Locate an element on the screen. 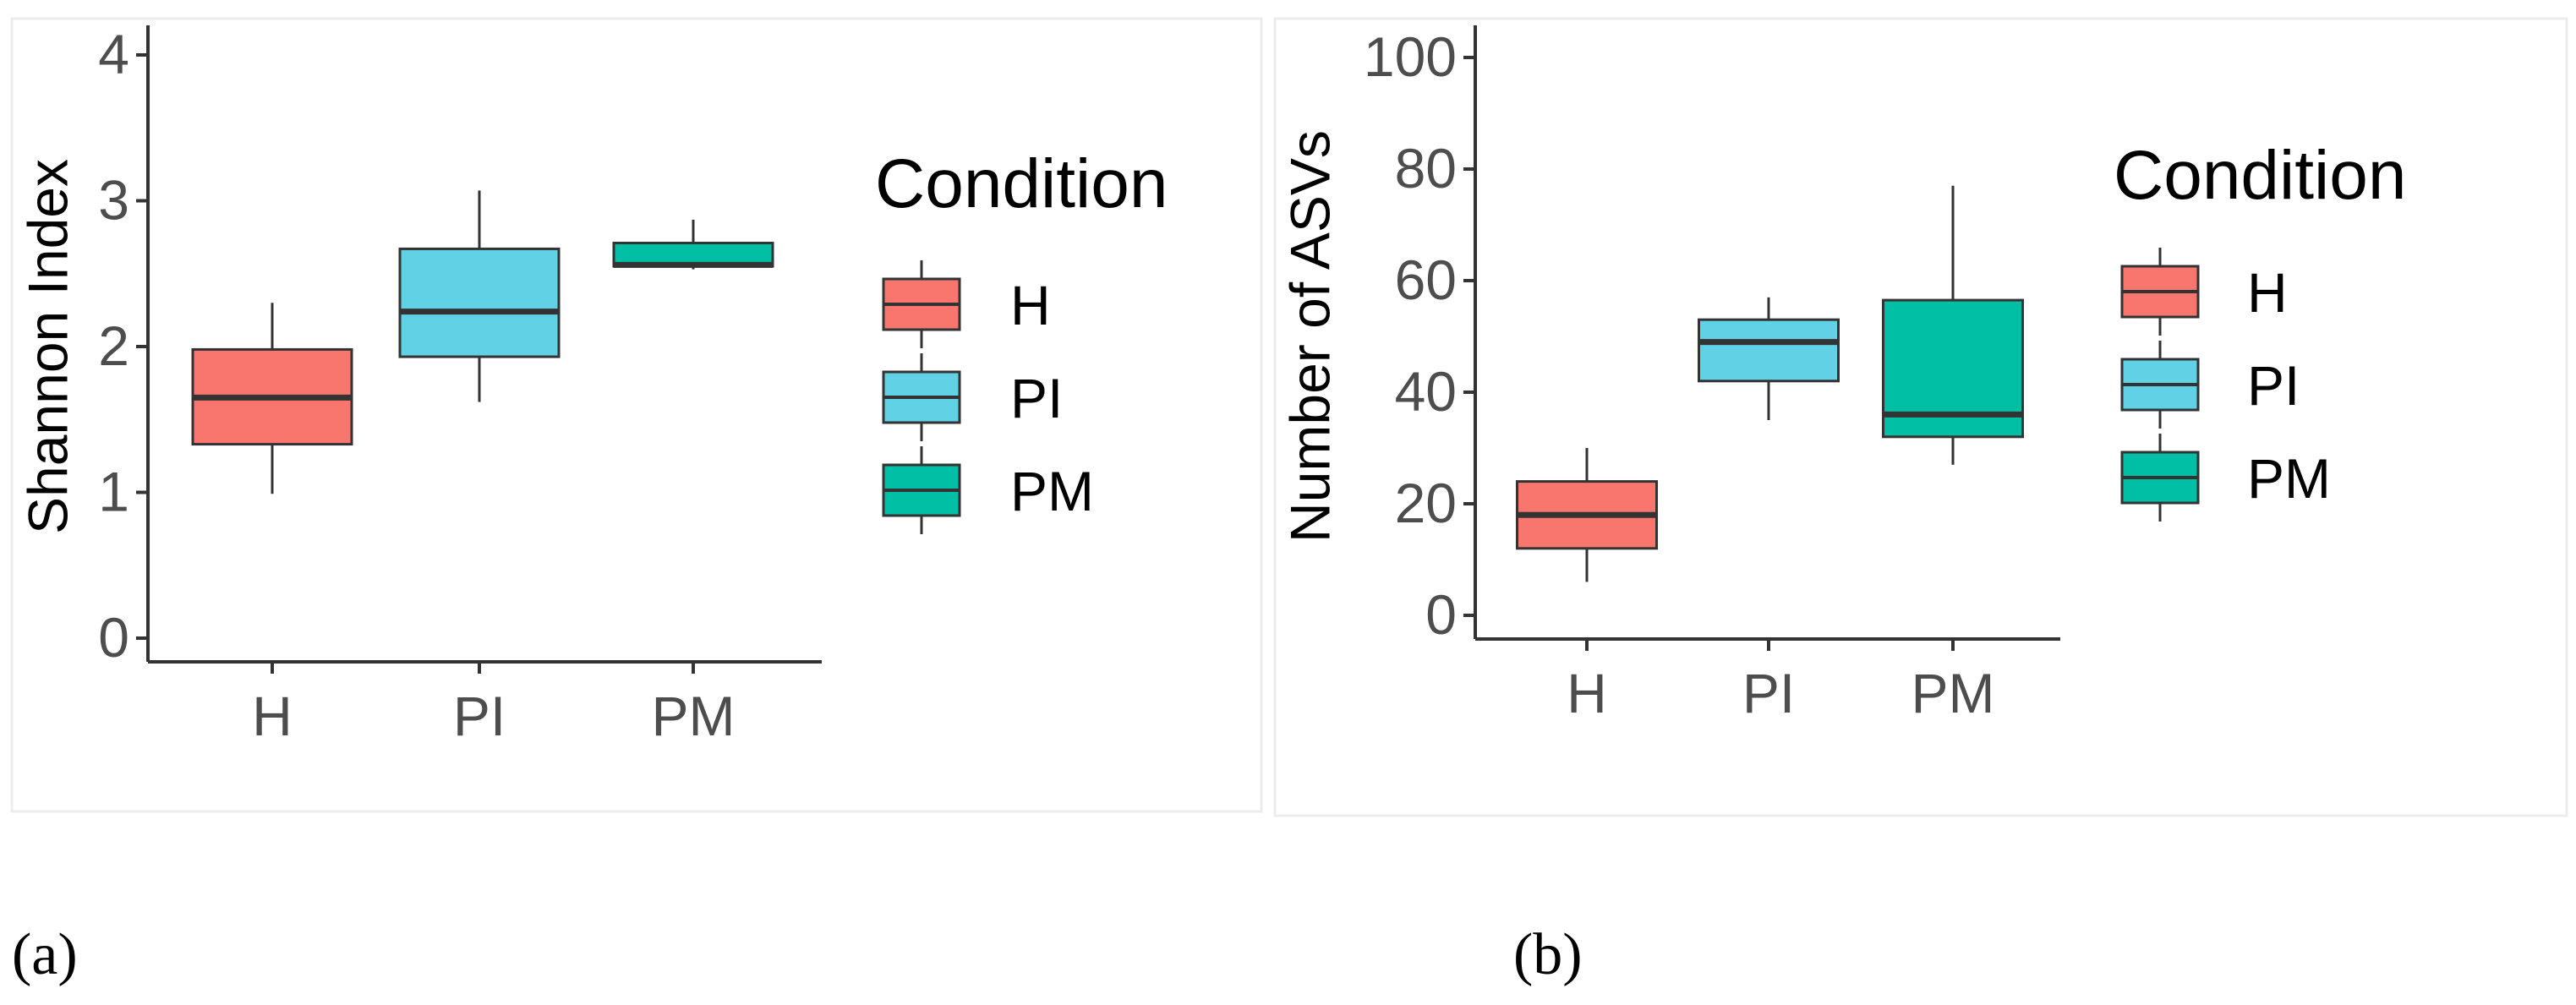 The height and width of the screenshot is (1005, 2576). y-tick-label: 40 is located at coordinates (1426, 391).